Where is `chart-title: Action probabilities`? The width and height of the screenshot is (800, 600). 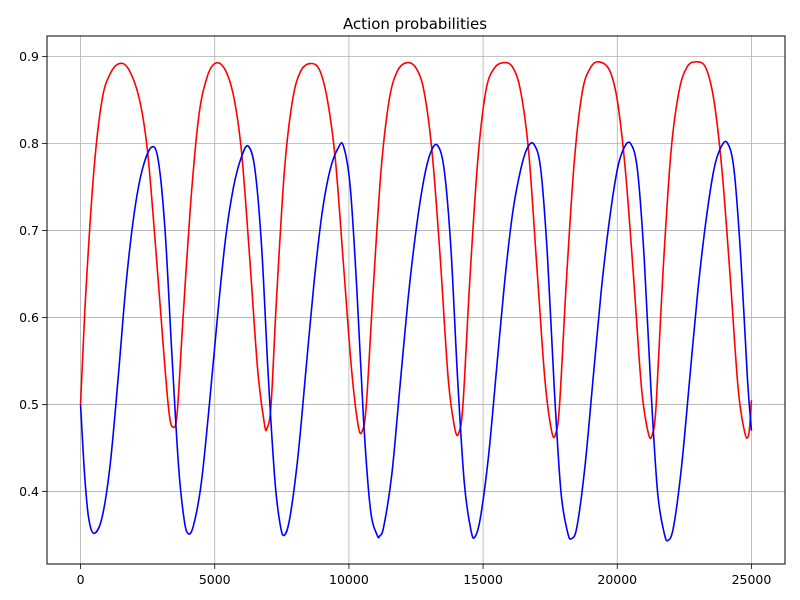 chart-title: Action probabilities is located at coordinates (415, 24).